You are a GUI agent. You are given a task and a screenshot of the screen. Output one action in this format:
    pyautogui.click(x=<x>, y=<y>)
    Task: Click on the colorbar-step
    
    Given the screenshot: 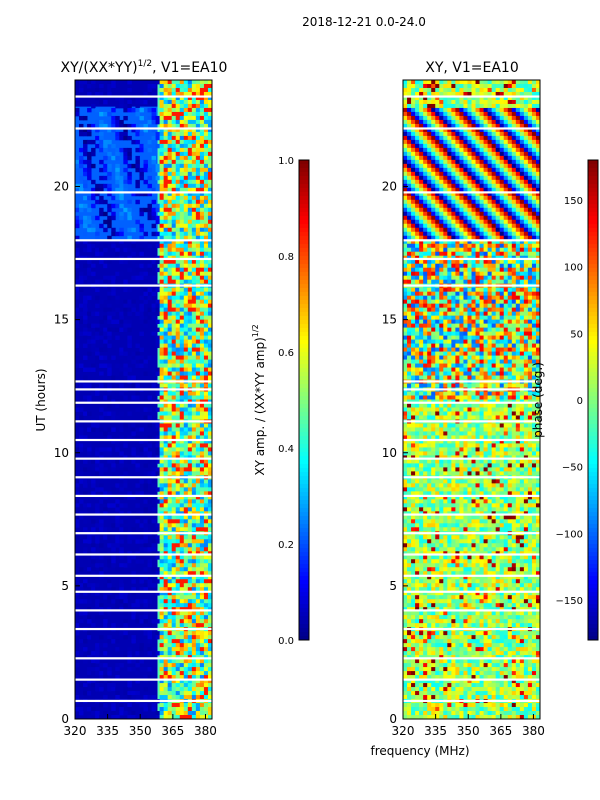 What is the action you would take?
    pyautogui.click(x=304, y=454)
    